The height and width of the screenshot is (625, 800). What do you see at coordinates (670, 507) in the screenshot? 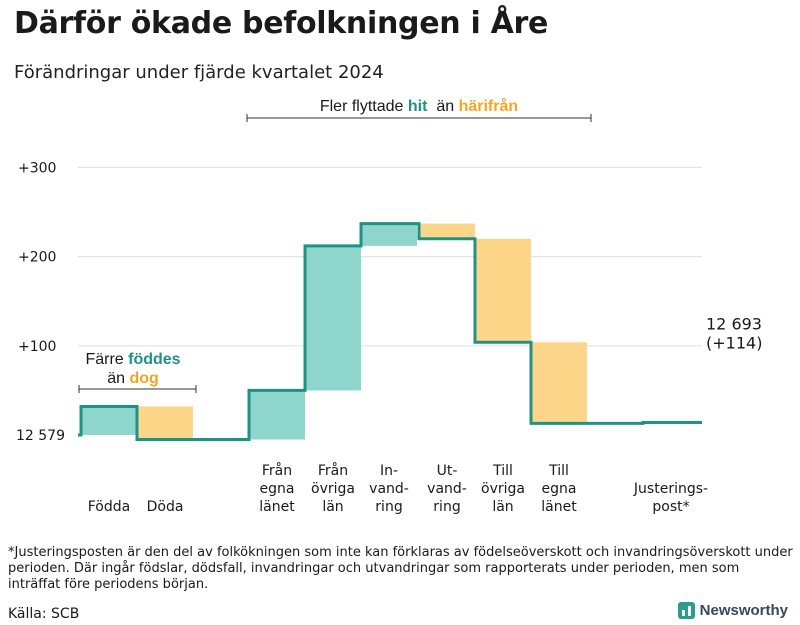
I see `category-label: post*` at bounding box center [670, 507].